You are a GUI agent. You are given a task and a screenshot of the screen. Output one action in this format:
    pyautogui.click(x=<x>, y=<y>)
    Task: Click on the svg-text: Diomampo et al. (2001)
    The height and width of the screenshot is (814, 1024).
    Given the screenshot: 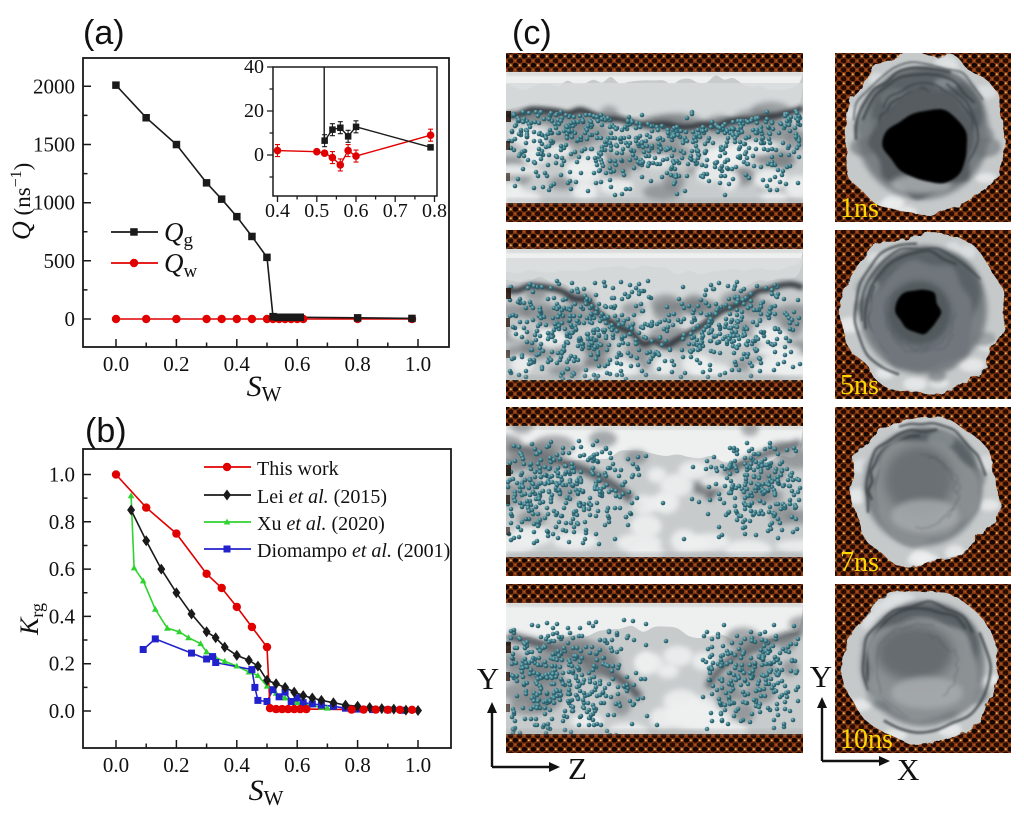 What is the action you would take?
    pyautogui.click(x=353, y=551)
    